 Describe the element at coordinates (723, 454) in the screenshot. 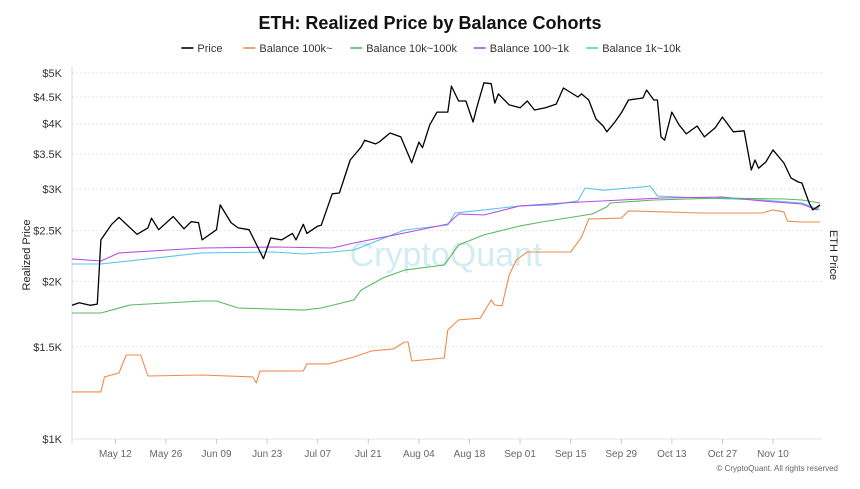

I see `x-tick-label: Oct 27` at that location.